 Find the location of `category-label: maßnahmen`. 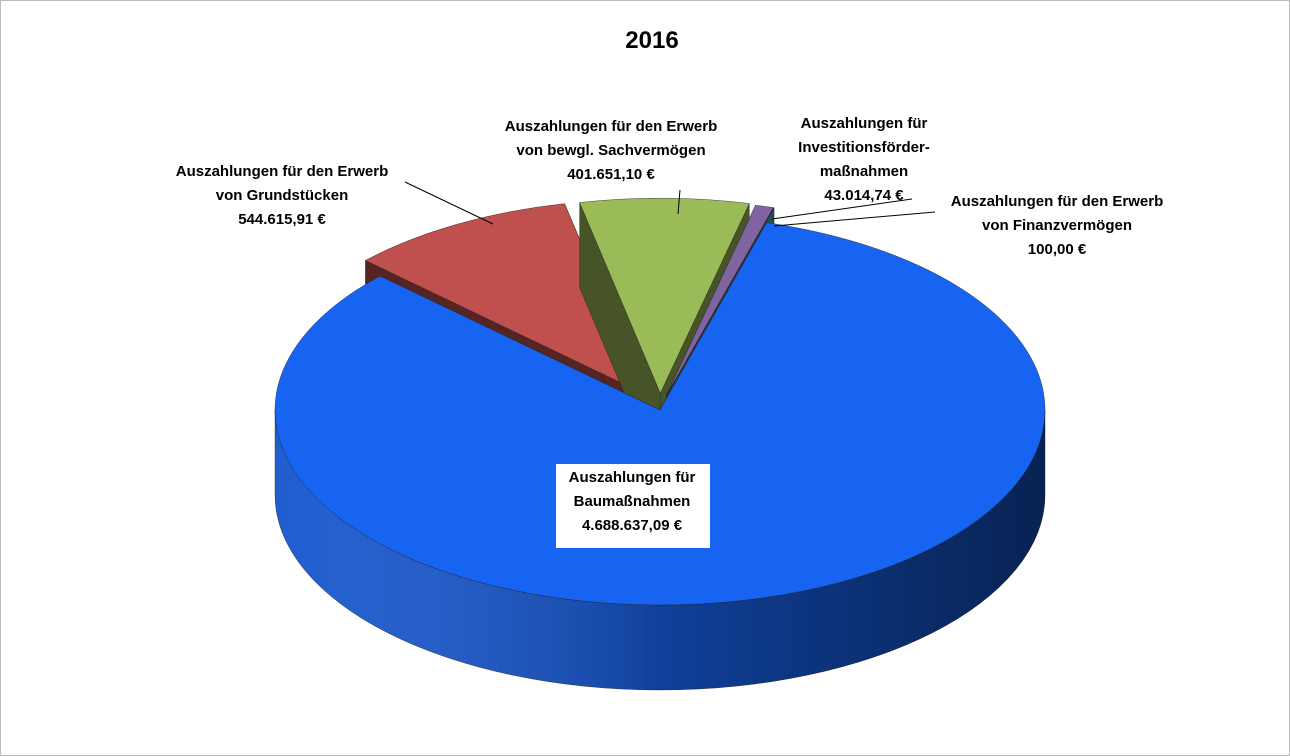

category-label: maßnahmen is located at coordinates (864, 171).